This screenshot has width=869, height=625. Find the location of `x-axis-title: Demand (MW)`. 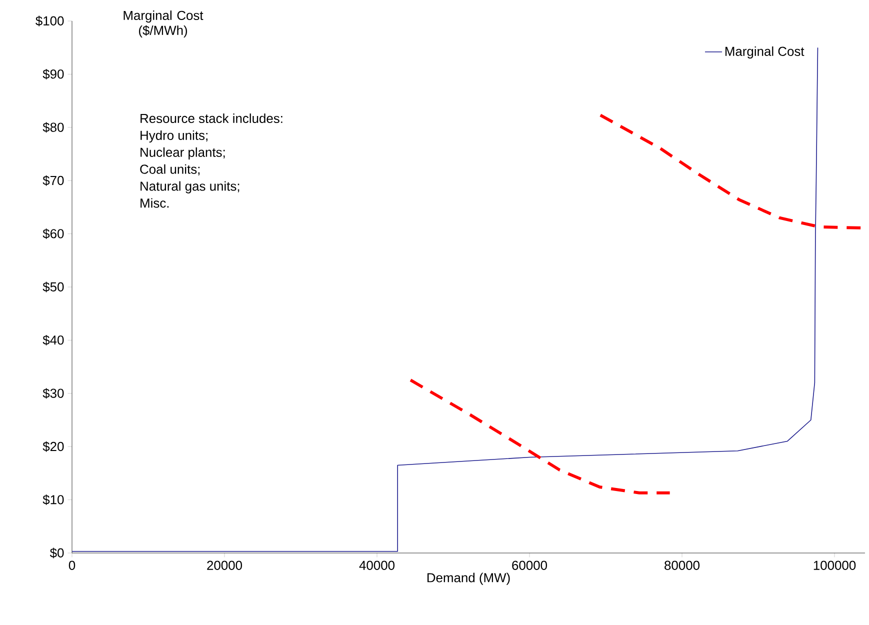

x-axis-title: Demand (MW) is located at coordinates (468, 578).